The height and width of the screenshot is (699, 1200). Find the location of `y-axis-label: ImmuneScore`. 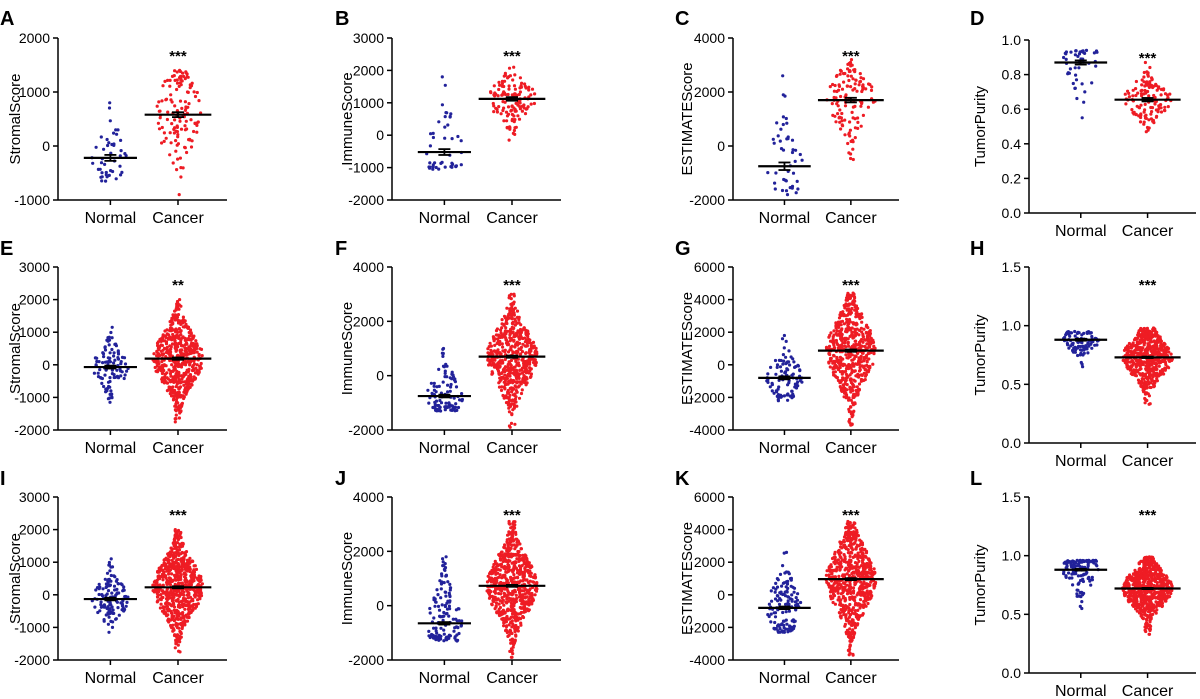

y-axis-label: ImmuneScore is located at coordinates (347, 348).